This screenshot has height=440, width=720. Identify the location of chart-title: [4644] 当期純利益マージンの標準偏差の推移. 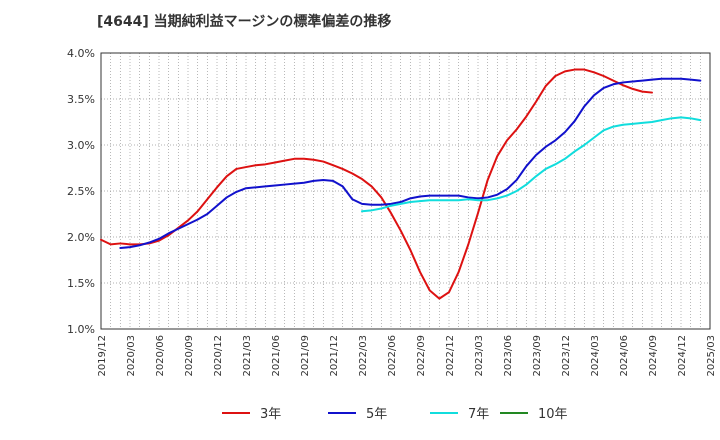
(244, 22).